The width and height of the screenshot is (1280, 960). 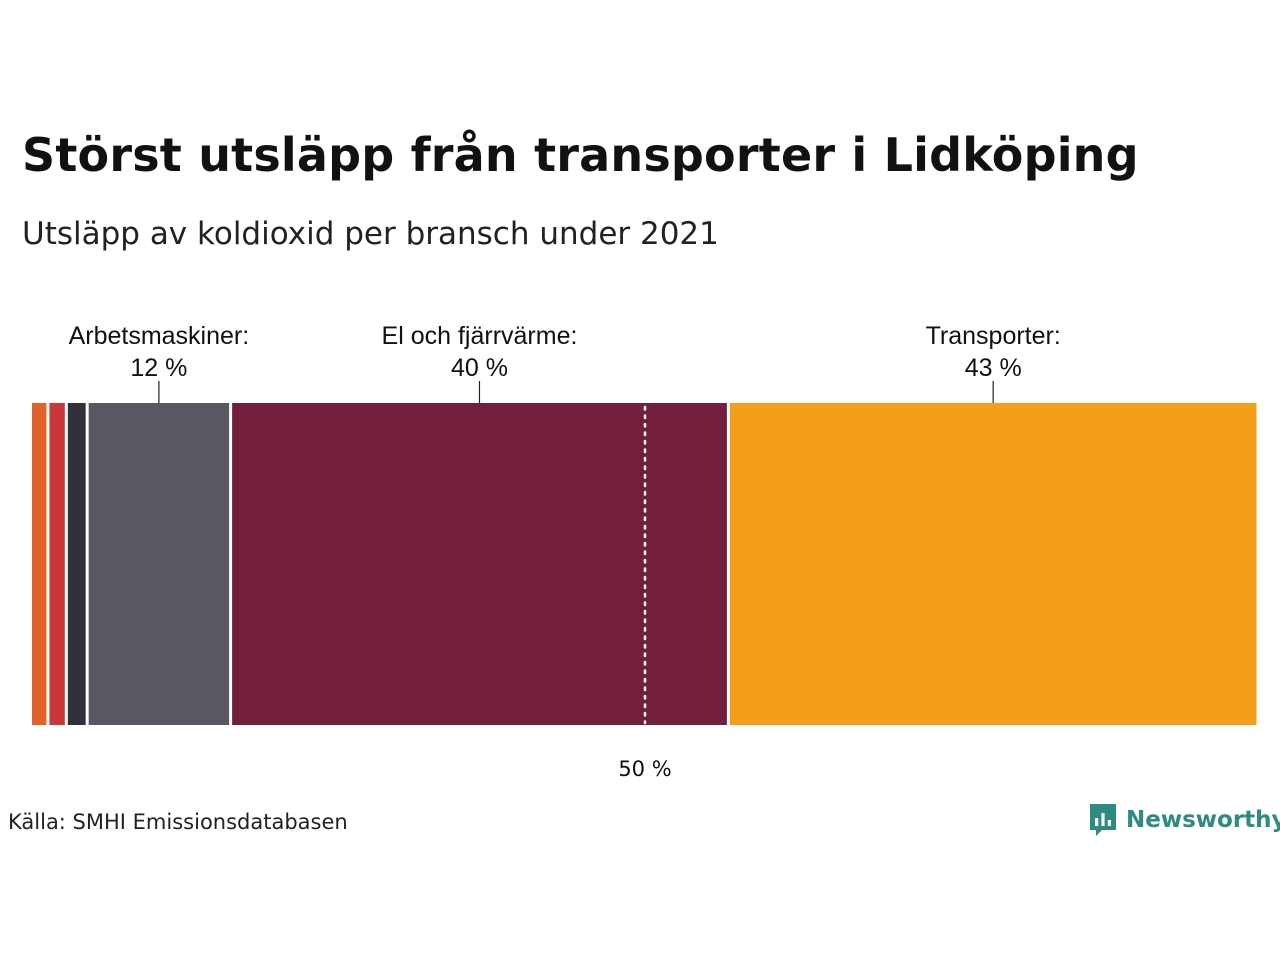 I want to click on brand-logo: Newsworthy, so click(x=1184, y=820).